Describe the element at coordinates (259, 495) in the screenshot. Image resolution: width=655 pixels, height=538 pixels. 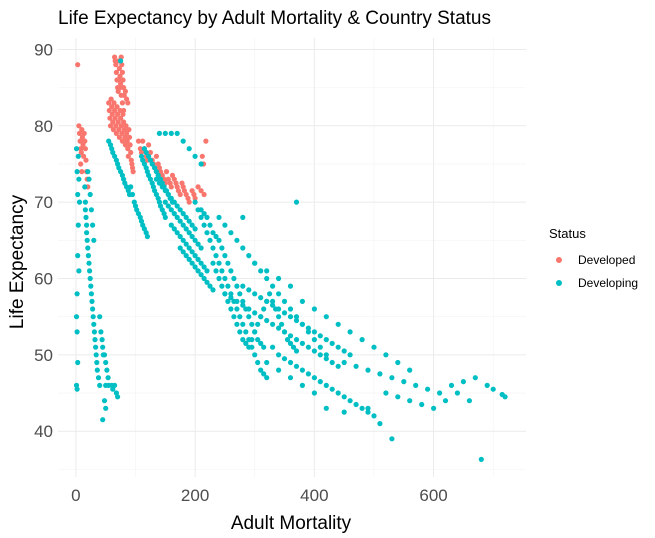
I see `x-axis-ticks: 0 200 400 600` at that location.